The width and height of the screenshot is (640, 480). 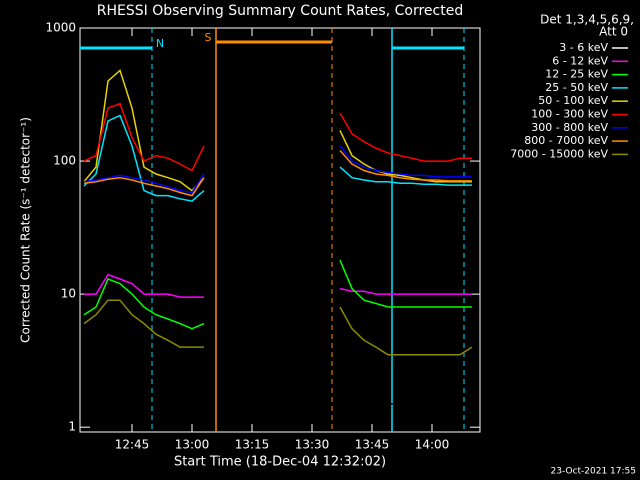 What do you see at coordinates (569, 114) in the screenshot?
I see `legend-label: 100 - 300 keV` at bounding box center [569, 114].